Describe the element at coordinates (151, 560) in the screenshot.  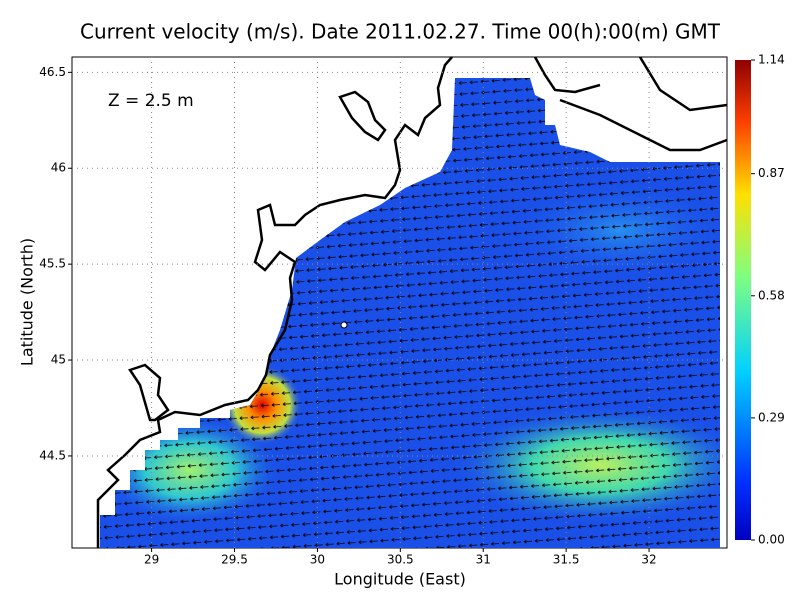
I see `x-tick-label: 29` at that location.